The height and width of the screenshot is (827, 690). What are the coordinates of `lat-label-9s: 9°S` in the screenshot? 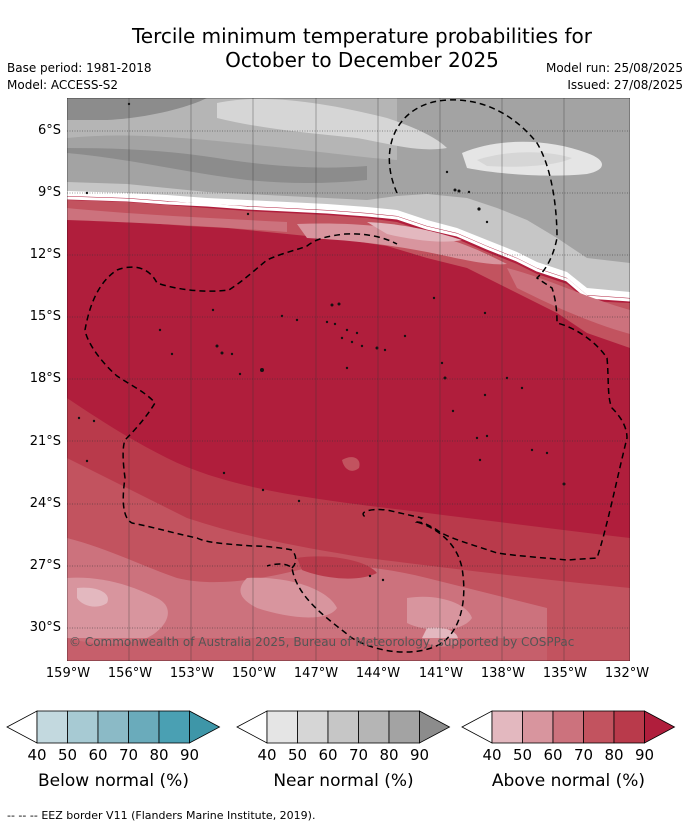 It's located at (49, 192).